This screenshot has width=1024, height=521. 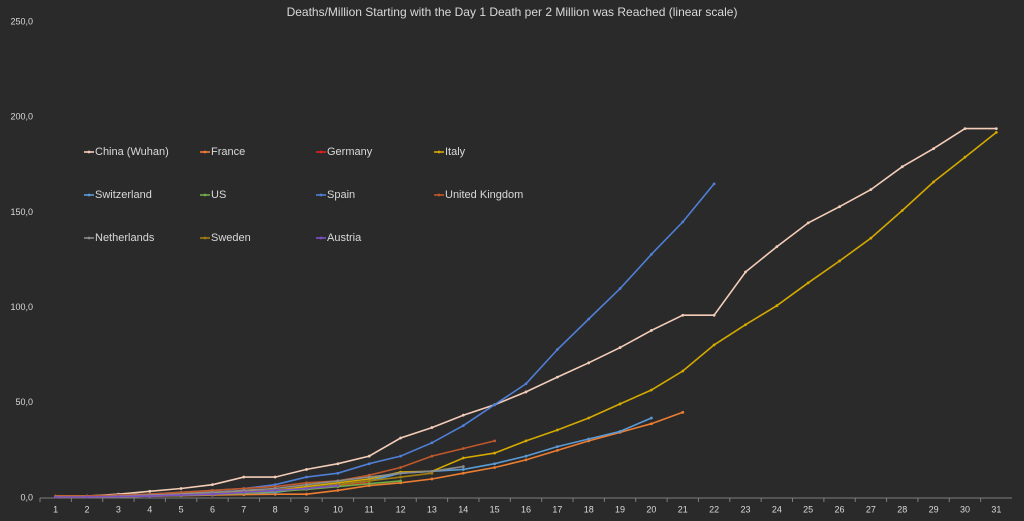 What do you see at coordinates (934, 509) in the screenshot?
I see `x-tick-label: 29` at bounding box center [934, 509].